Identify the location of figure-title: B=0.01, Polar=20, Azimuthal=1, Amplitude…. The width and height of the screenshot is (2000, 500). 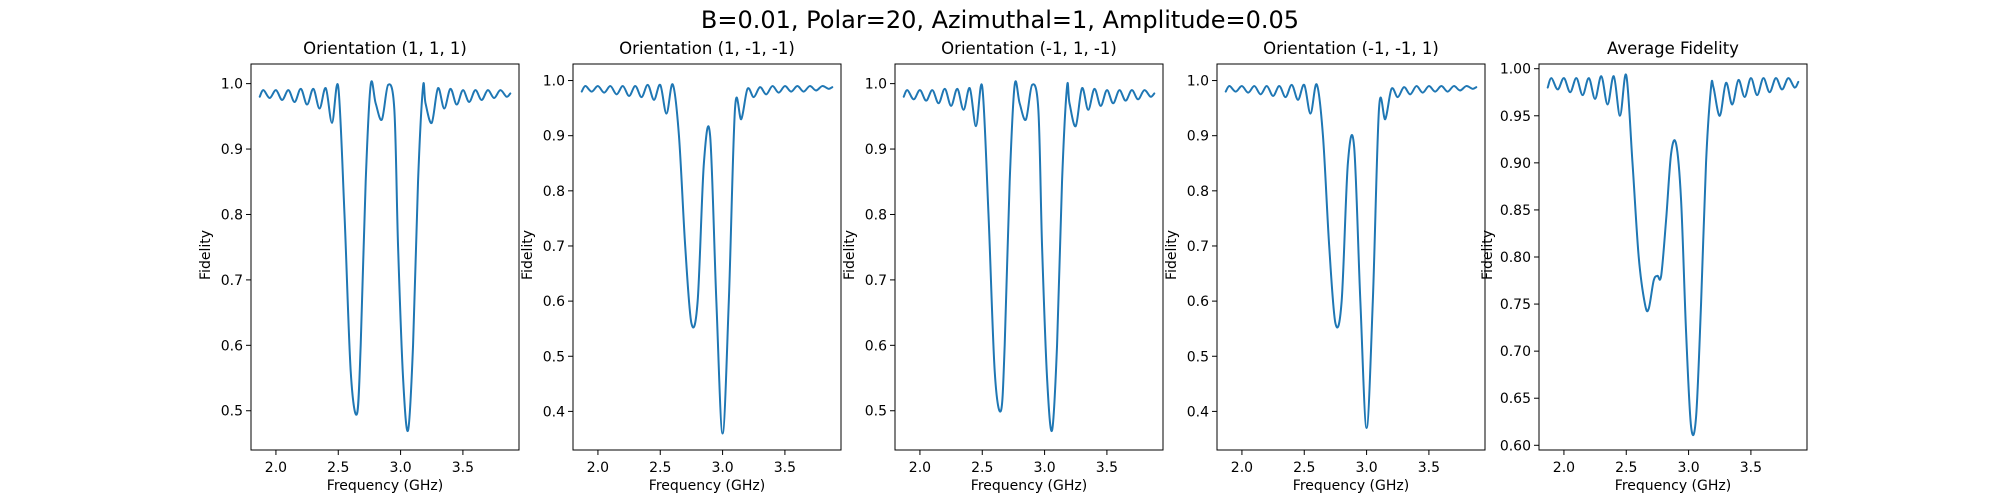
(1000, 20).